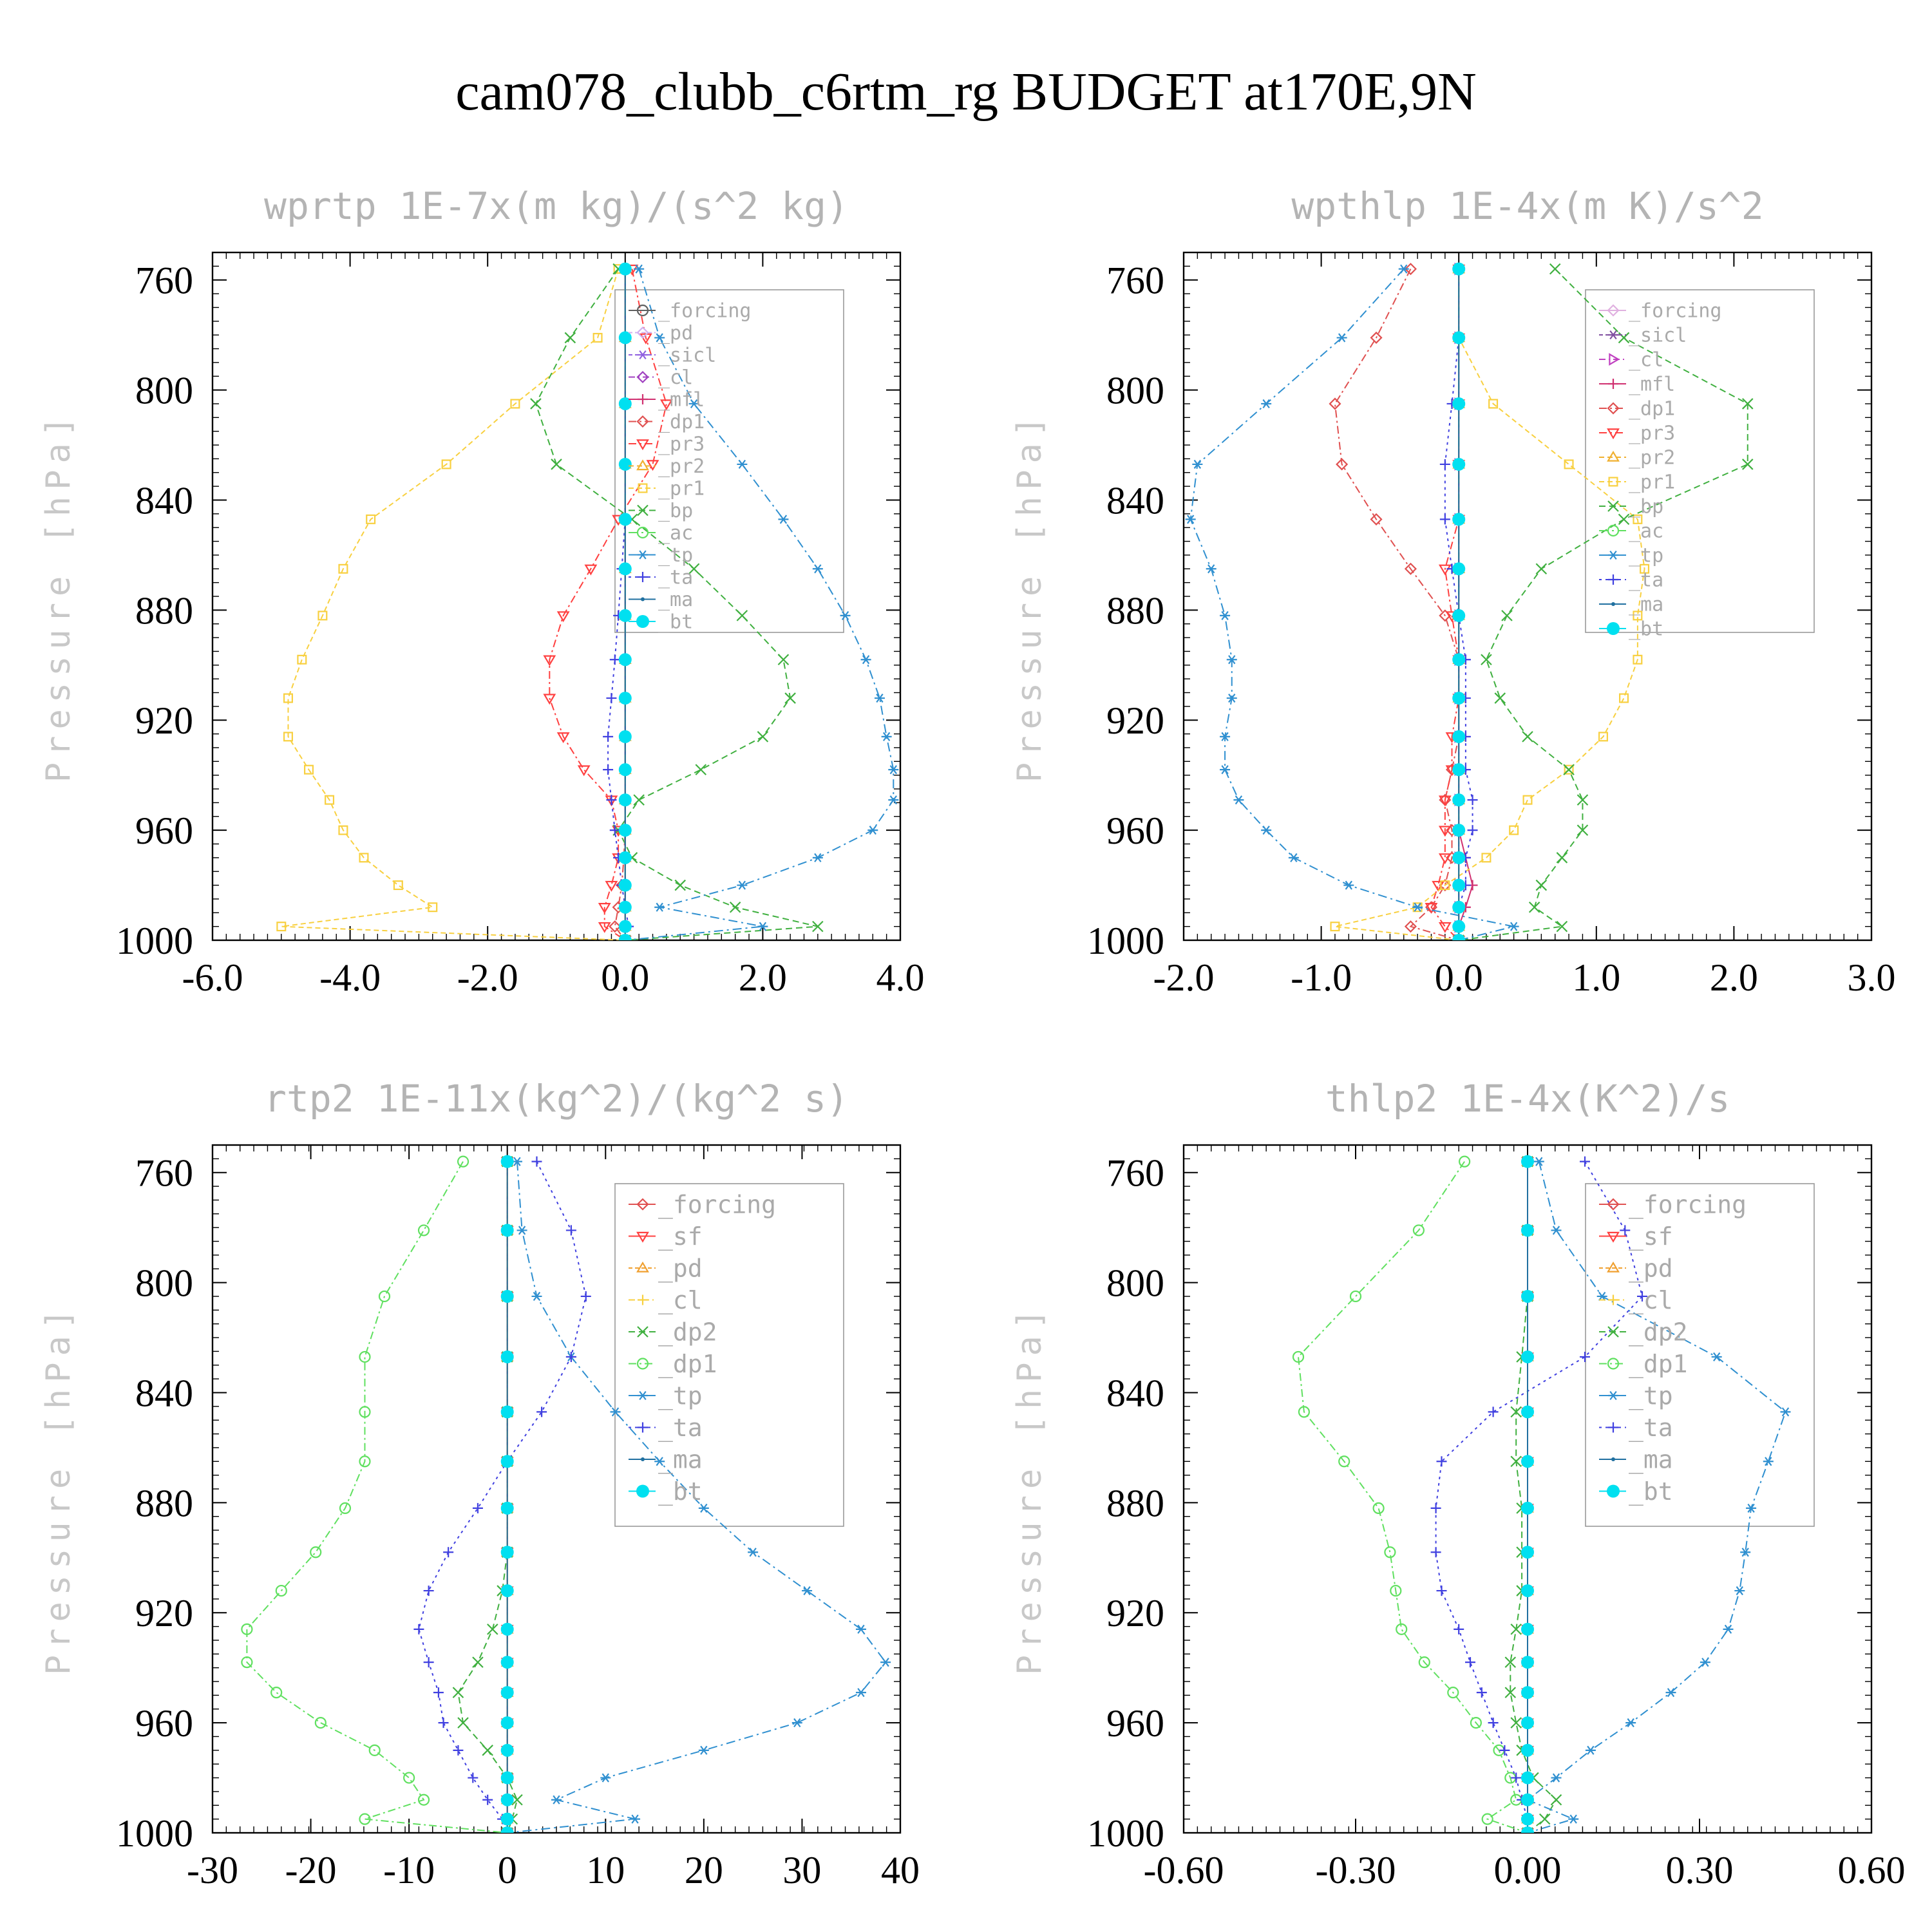 This screenshot has width=1932, height=1932. What do you see at coordinates (1527, 1099) in the screenshot?
I see `panel-title: thlp2 1E-4x(K^2)/s` at bounding box center [1527, 1099].